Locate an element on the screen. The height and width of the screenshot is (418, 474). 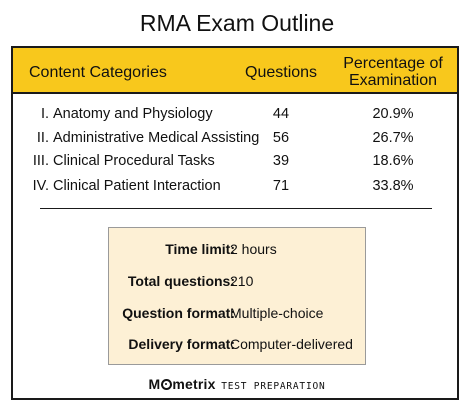
row-questions: 44 is located at coordinates (281, 114).